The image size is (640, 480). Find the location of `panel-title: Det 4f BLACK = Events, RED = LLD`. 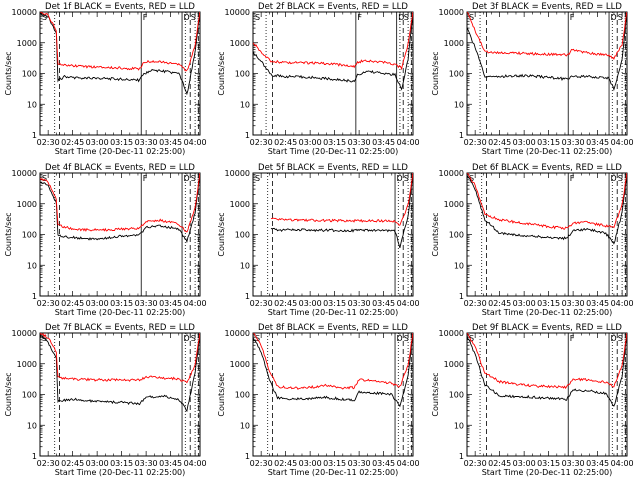

panel-title: Det 4f BLACK = Events, RED = LLD is located at coordinates (120, 168).